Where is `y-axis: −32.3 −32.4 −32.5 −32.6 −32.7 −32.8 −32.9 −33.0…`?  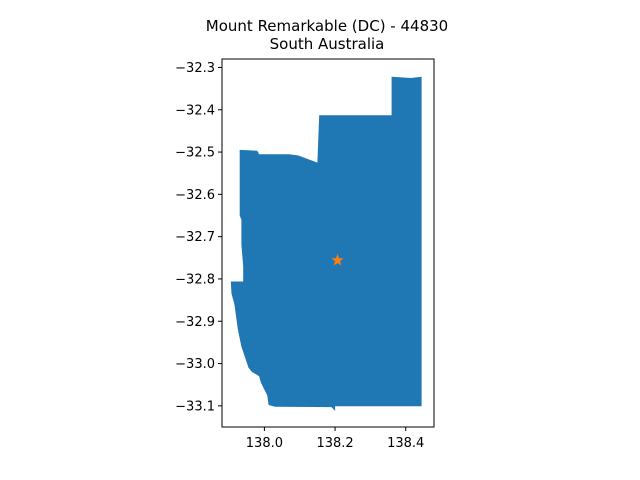 y-axis: −32.3 −32.4 −32.5 −32.6 −32.7 −32.8 −32.9 −33.0… is located at coordinates (198, 237).